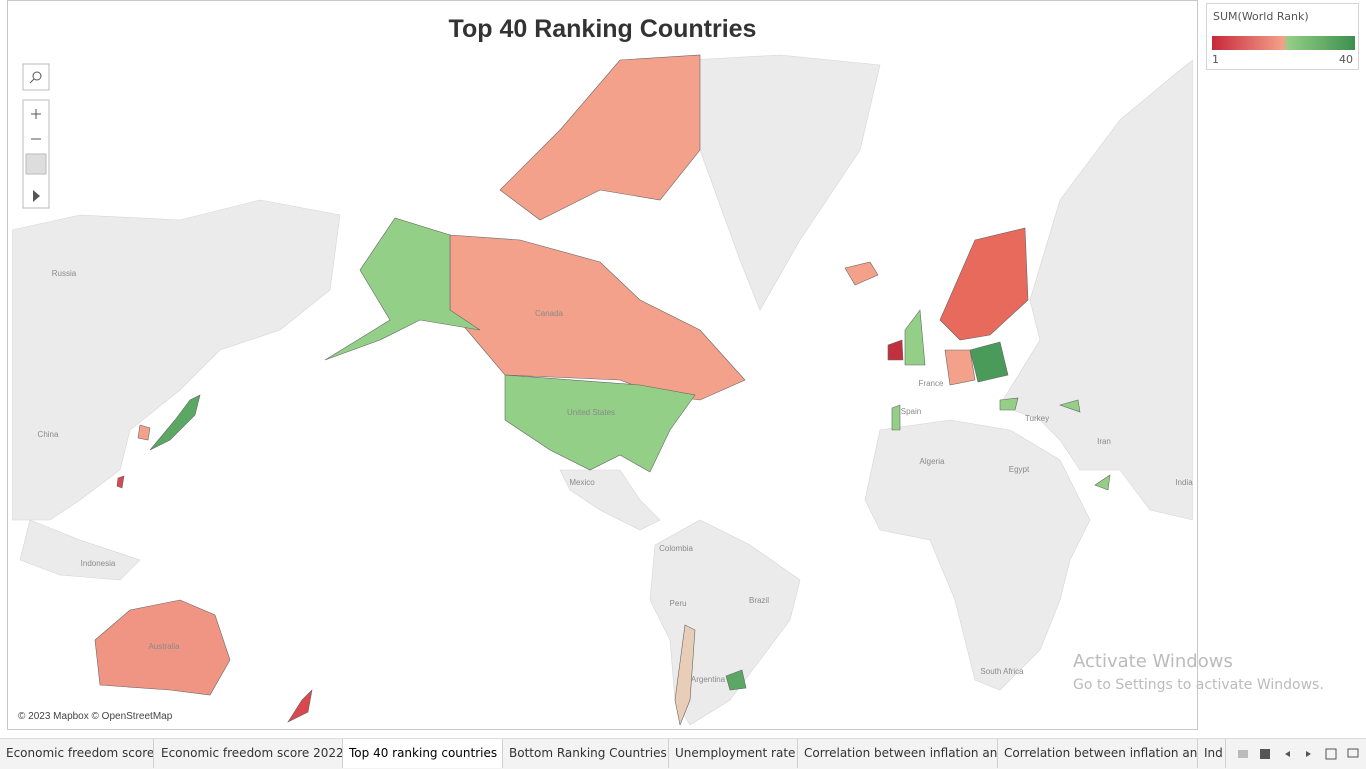 This screenshot has width=1366, height=769. What do you see at coordinates (676, 548) in the screenshot?
I see `map-label: Colombia` at bounding box center [676, 548].